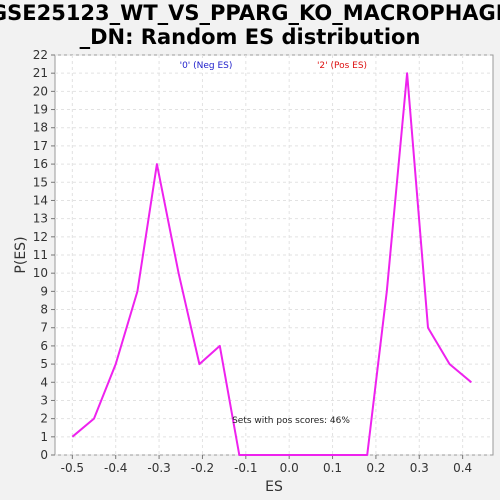 The width and height of the screenshot is (500, 500). What do you see at coordinates (332, 468) in the screenshot?
I see `x-tick-label: 0.1` at bounding box center [332, 468].